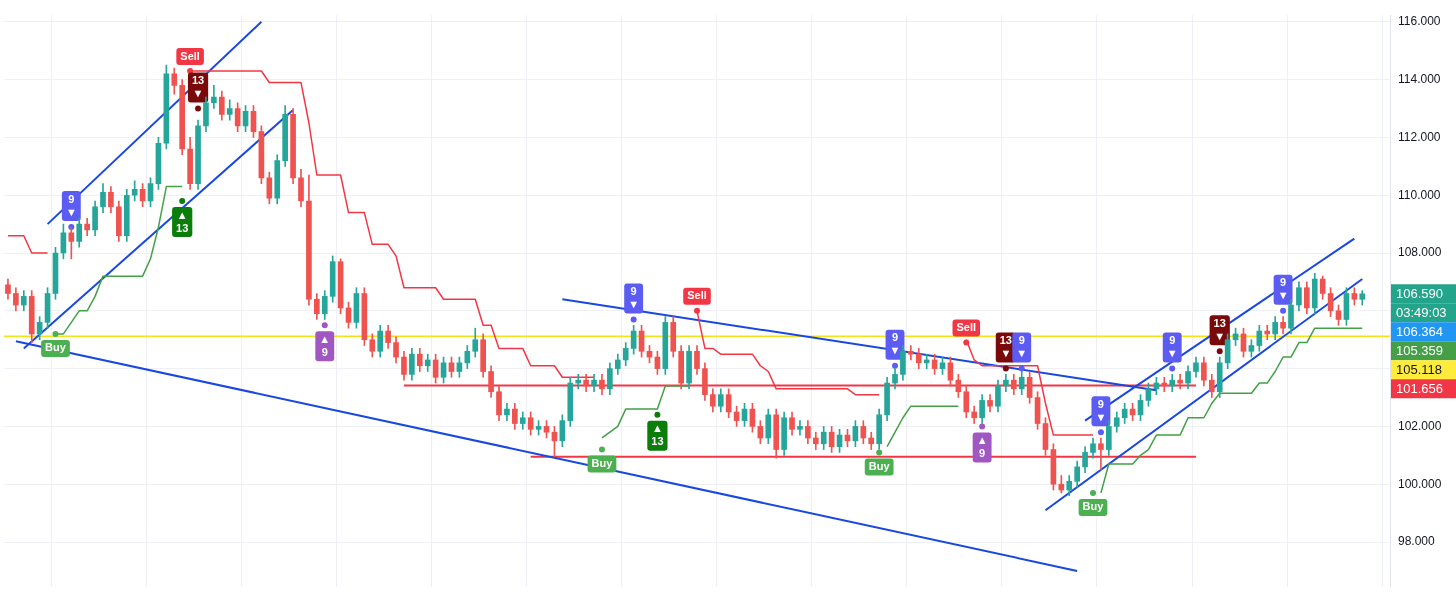 The width and height of the screenshot is (1456, 602). What do you see at coordinates (1420, 483) in the screenshot?
I see `y-tick-label: 100.000` at bounding box center [1420, 483].